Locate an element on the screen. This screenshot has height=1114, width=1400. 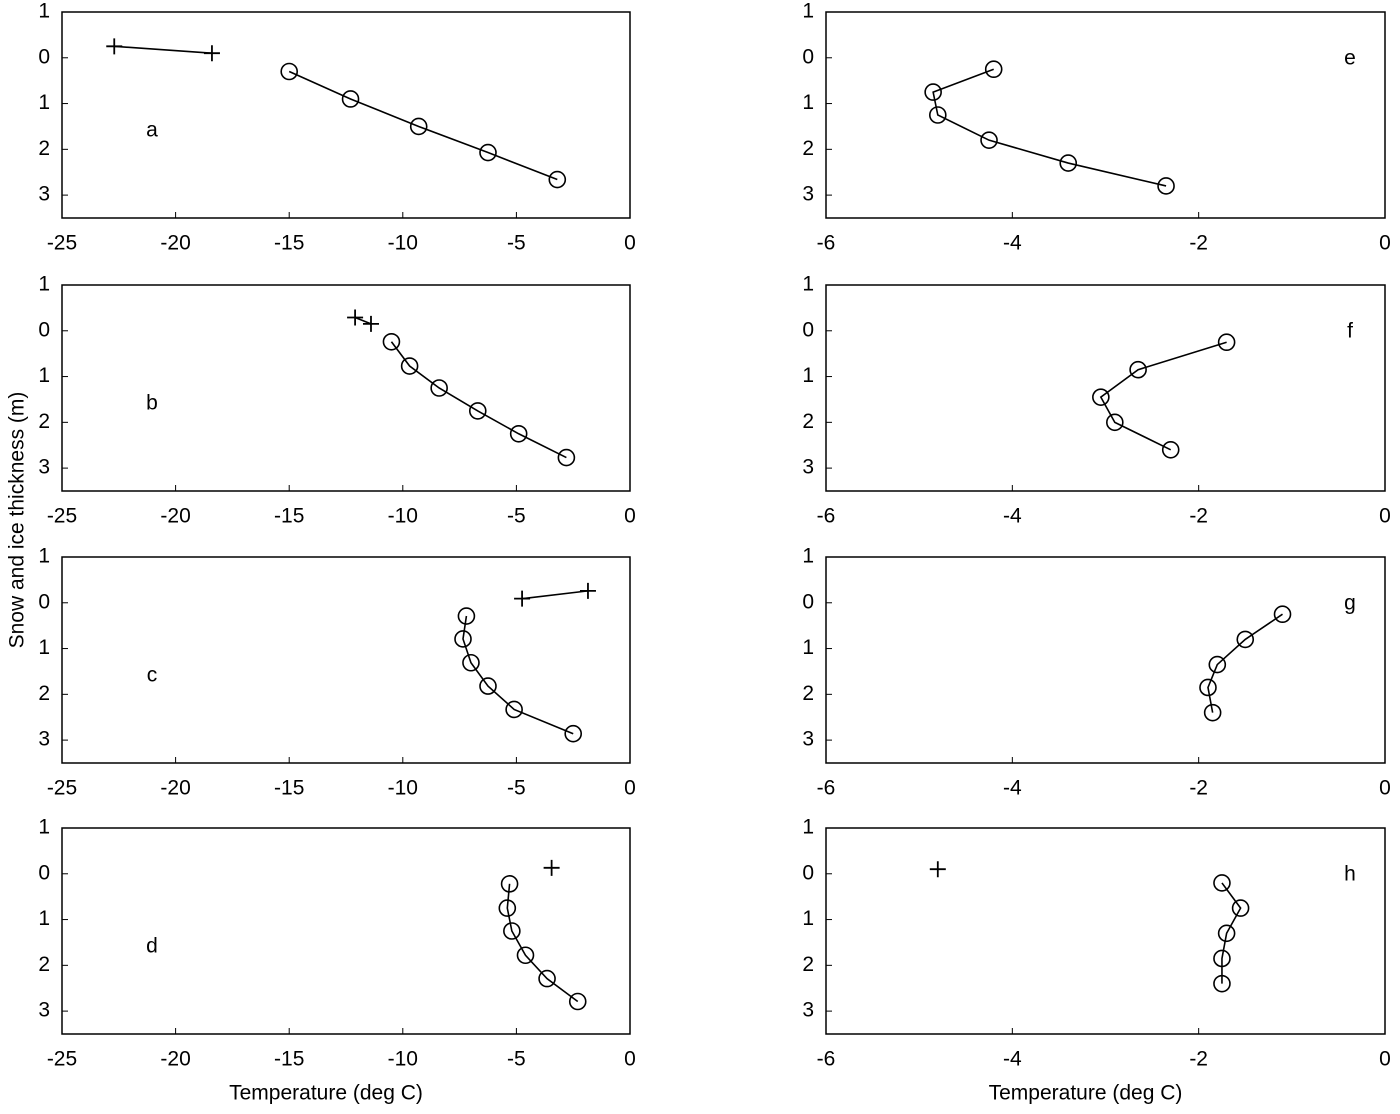
panel: -6 -4 -2 0 1 0 1 2 3 g is located at coordinates (1096, 672).